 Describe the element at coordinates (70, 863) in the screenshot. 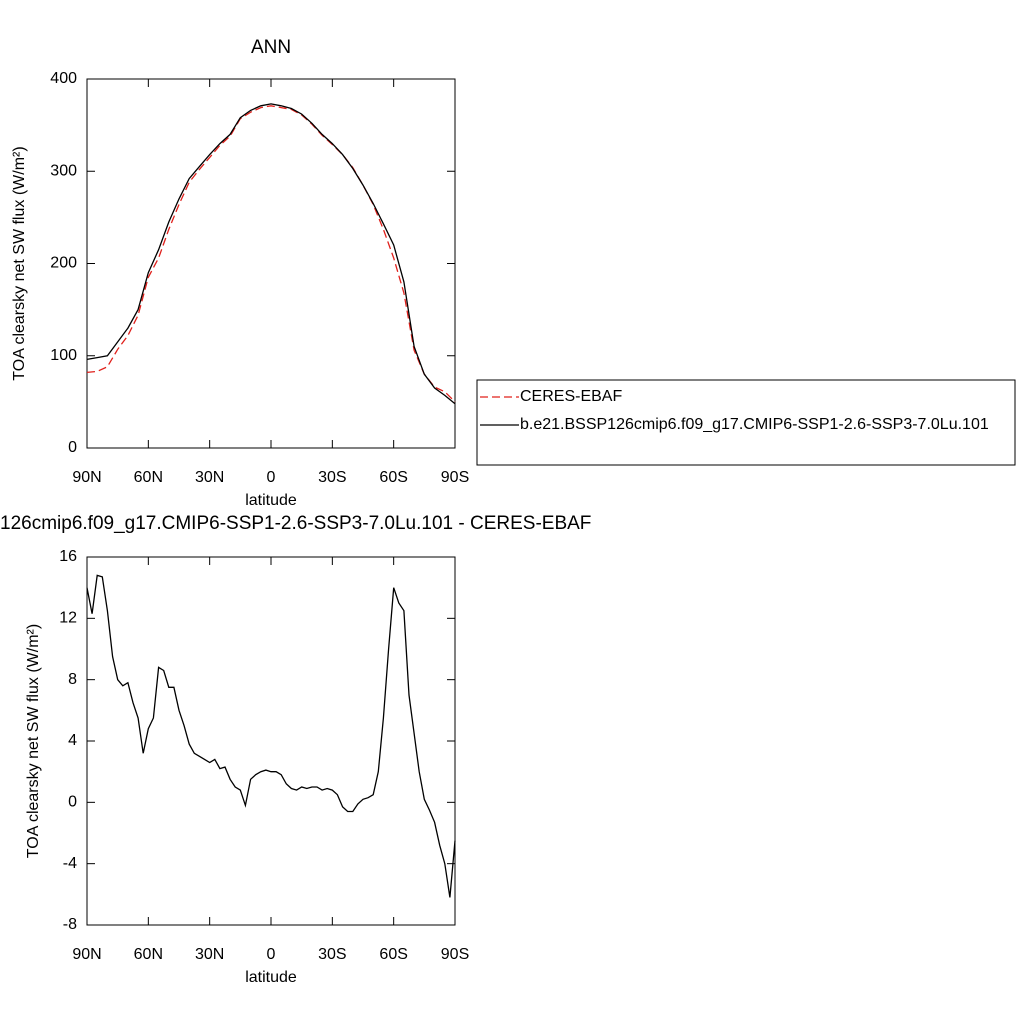

I see `y-tick-label: -4` at that location.